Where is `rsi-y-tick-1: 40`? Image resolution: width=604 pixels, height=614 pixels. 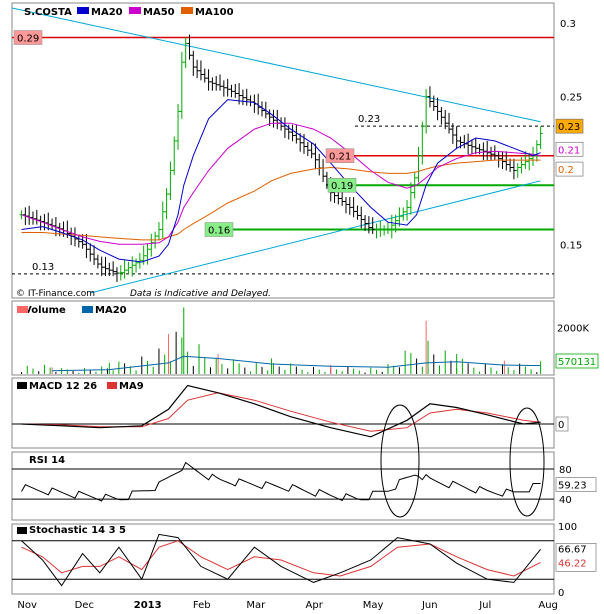
rsi-y-tick-1: 40 is located at coordinates (565, 500).